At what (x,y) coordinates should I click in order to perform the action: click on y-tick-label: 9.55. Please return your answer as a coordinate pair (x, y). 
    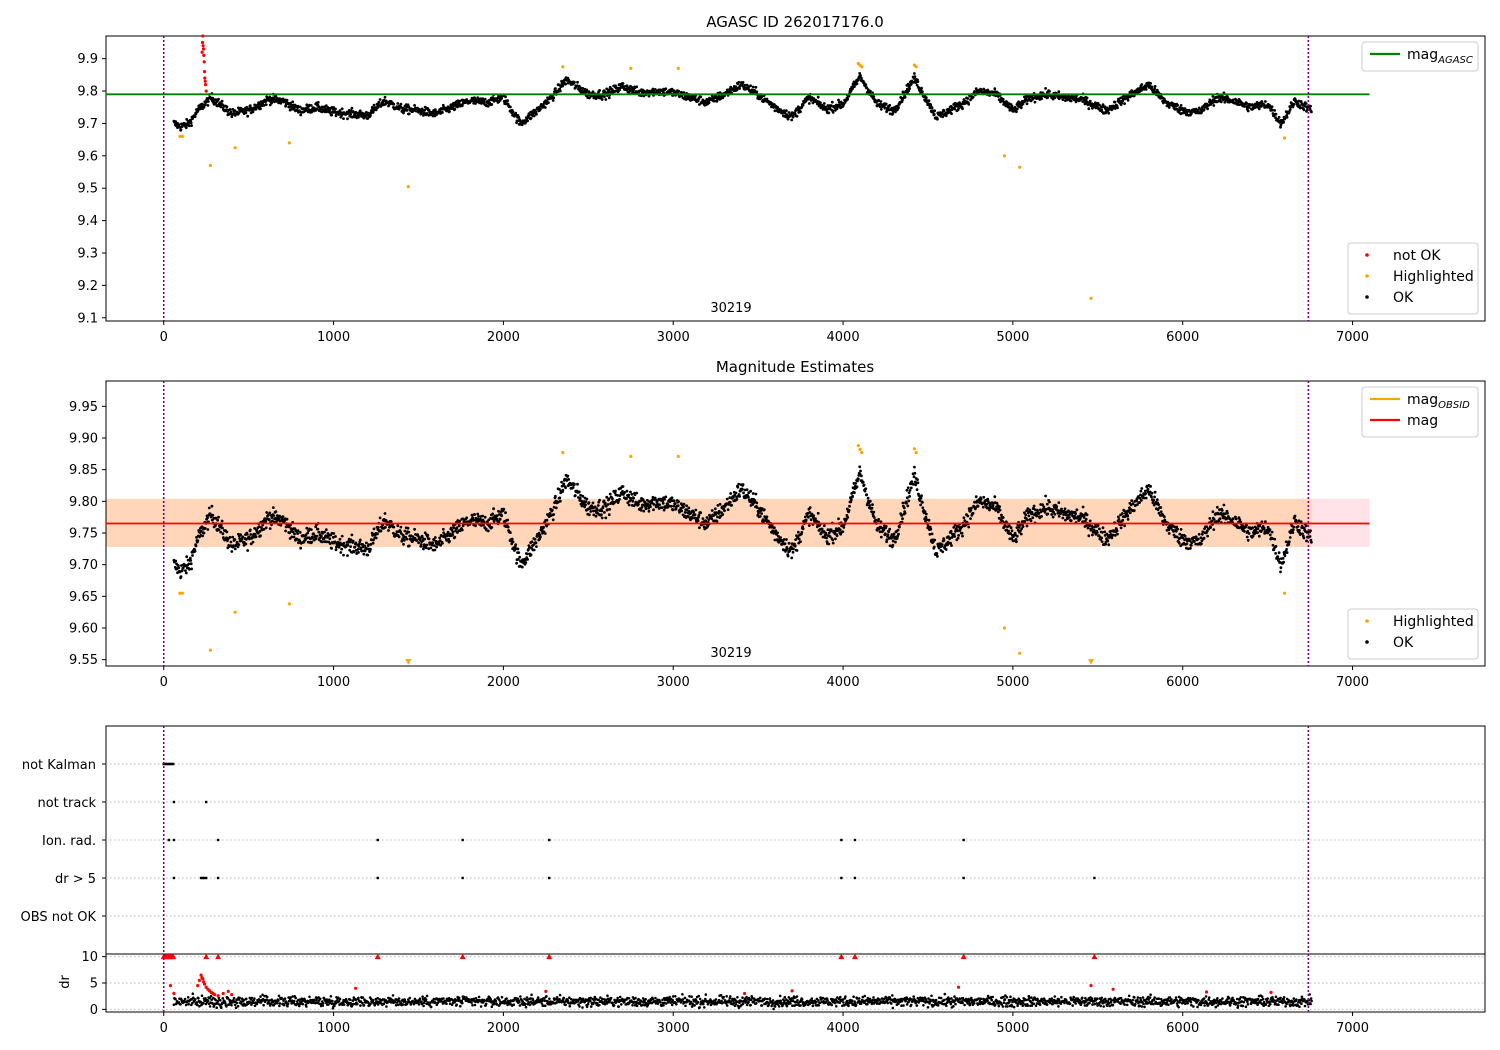
    Looking at the image, I should click on (83, 660).